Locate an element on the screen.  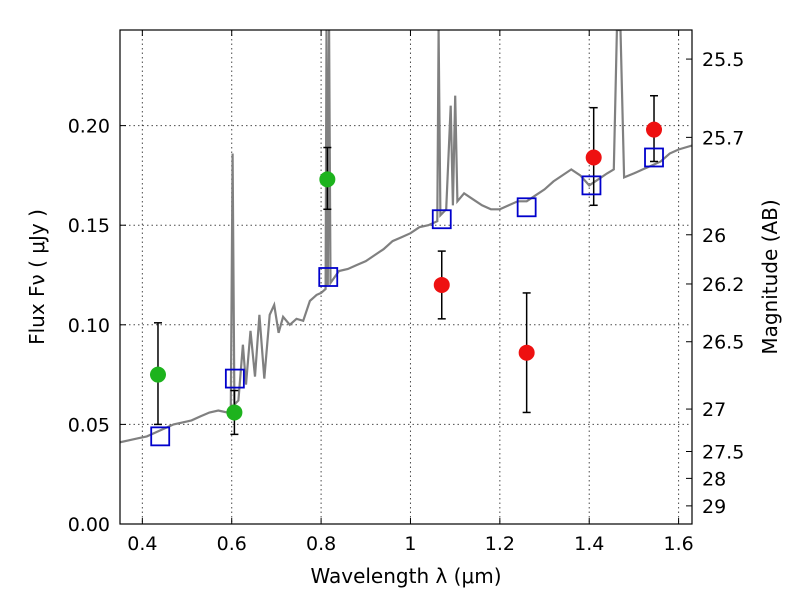
right-y-tick-label: 27.5 is located at coordinates (723, 452).